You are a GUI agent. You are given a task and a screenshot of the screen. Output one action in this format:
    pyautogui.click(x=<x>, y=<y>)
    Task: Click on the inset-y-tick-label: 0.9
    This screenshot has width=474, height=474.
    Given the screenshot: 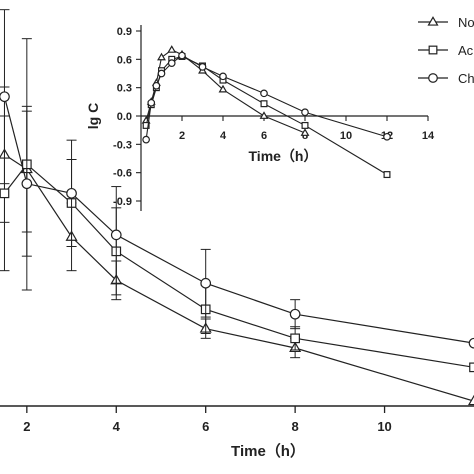 What is the action you would take?
    pyautogui.click(x=124, y=32)
    